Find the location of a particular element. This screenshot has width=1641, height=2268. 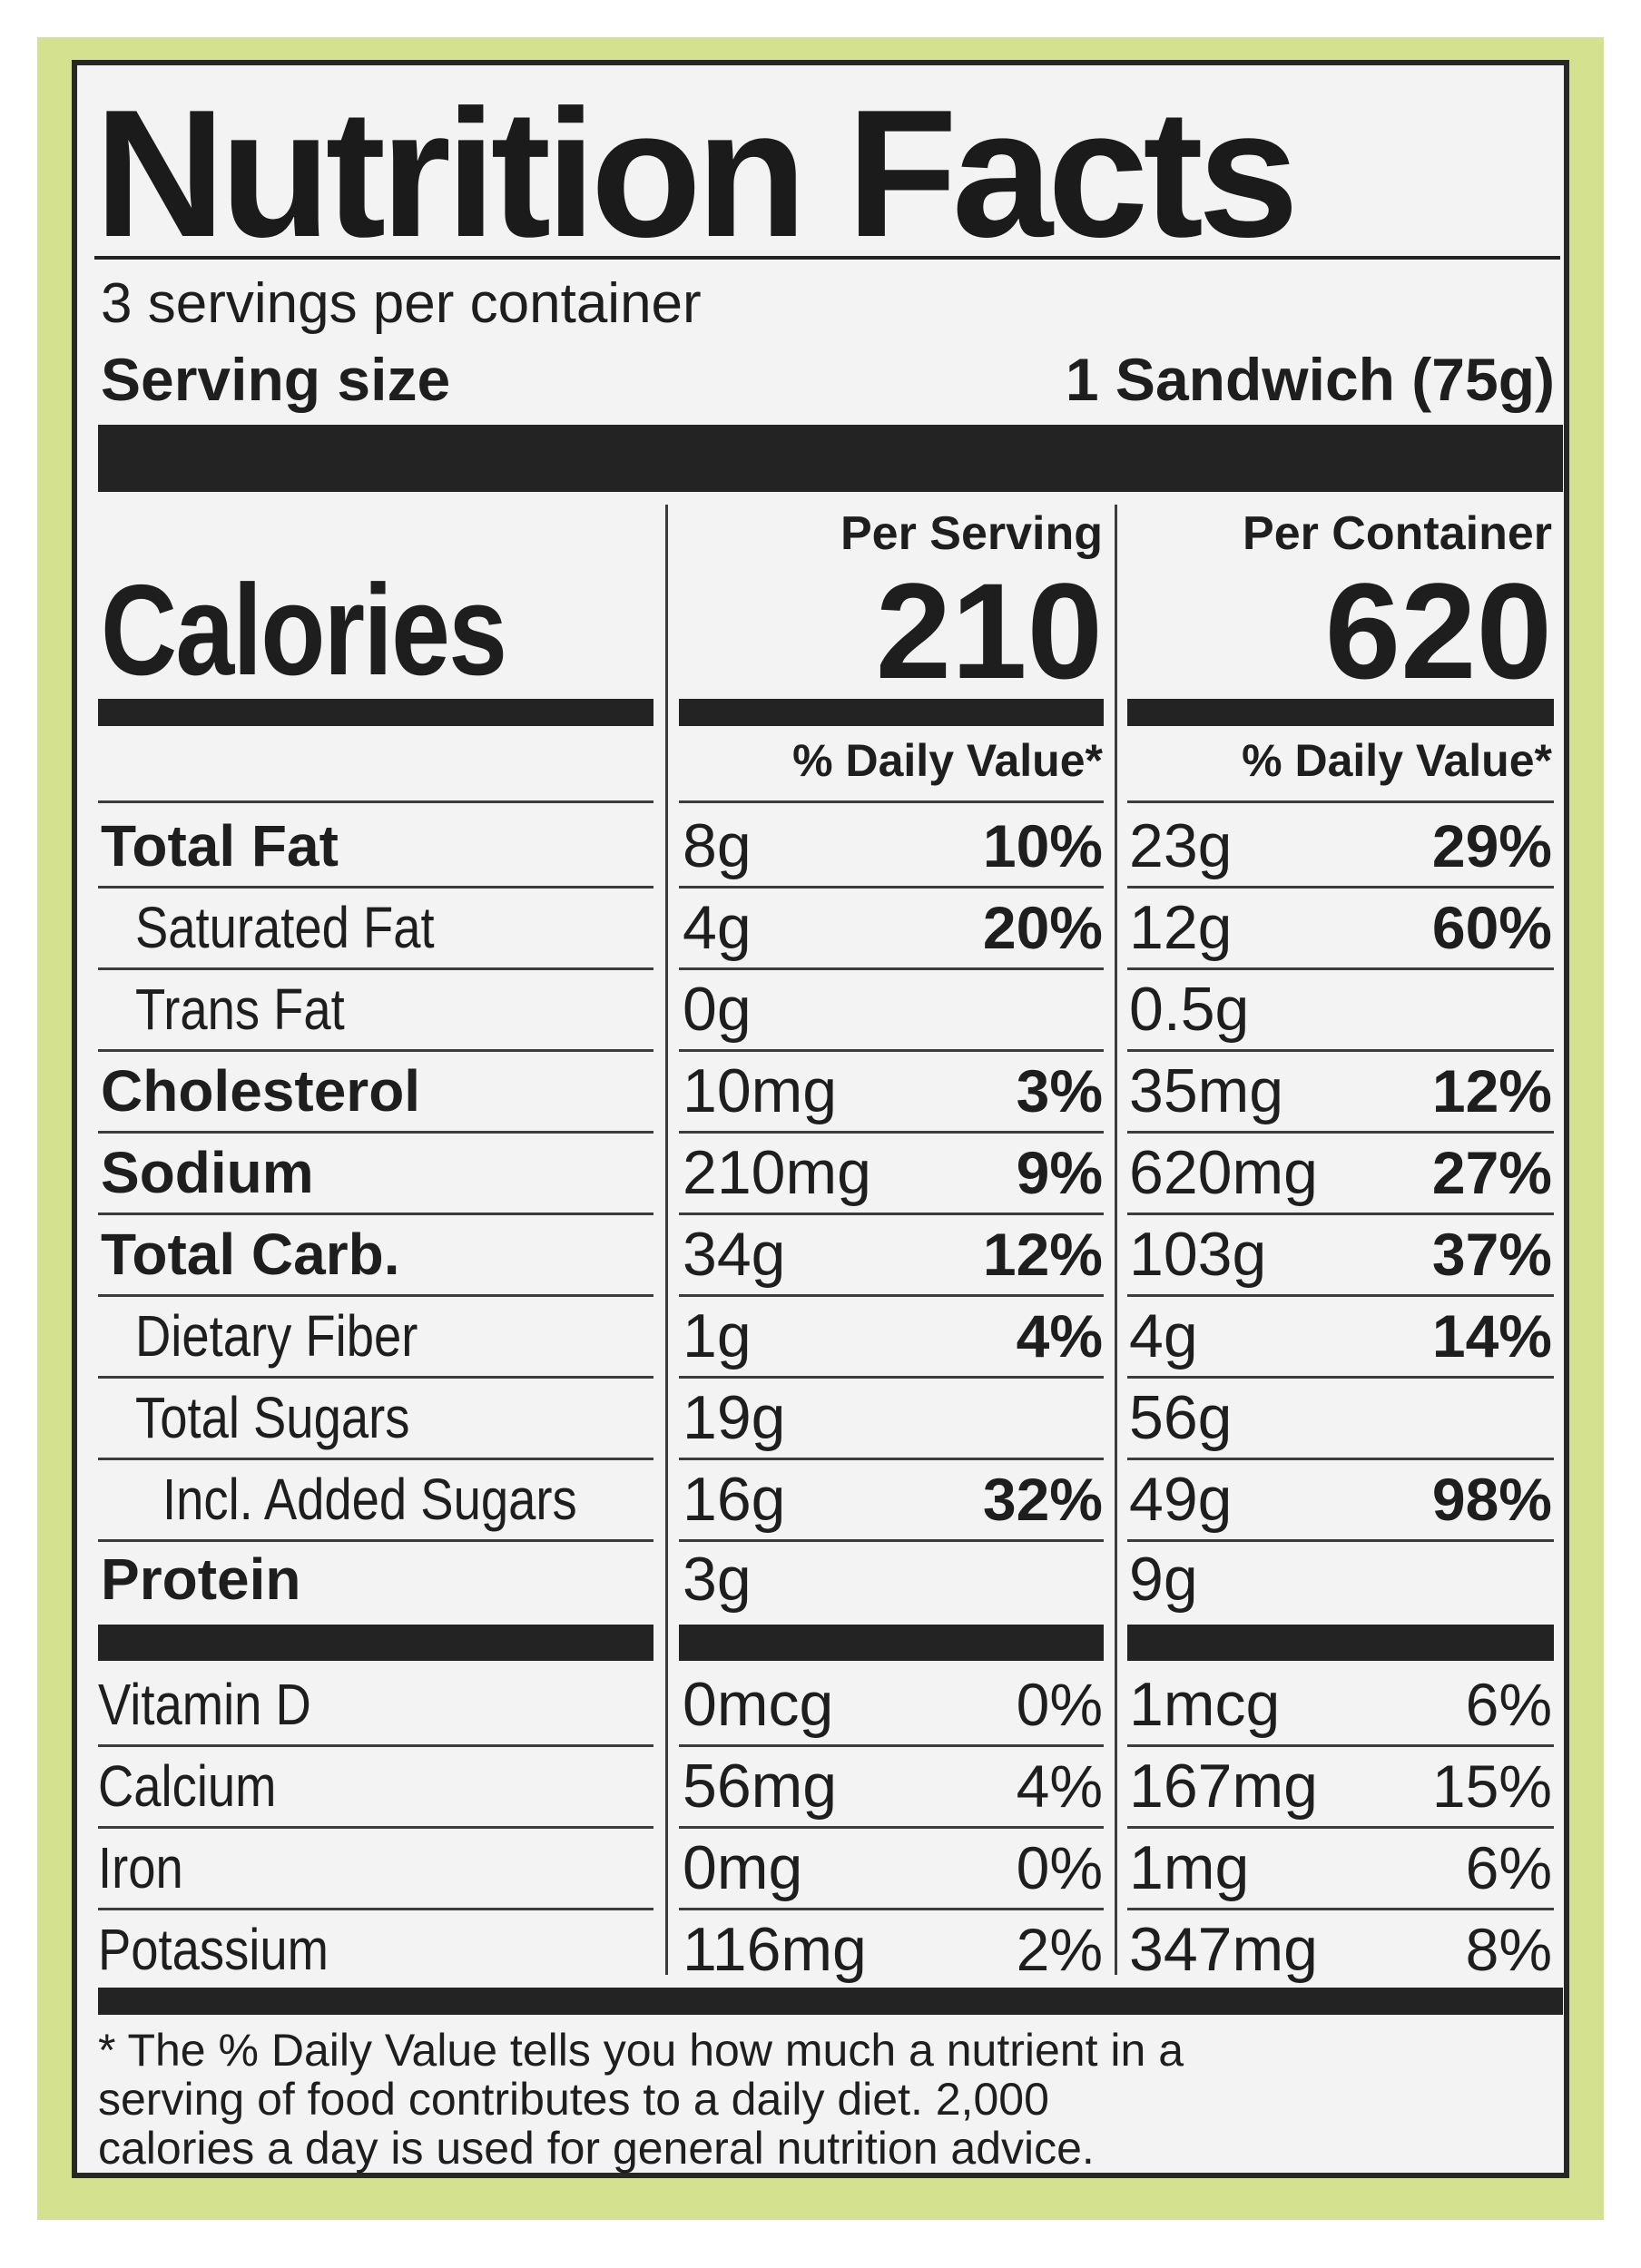

container-amount: 620mg is located at coordinates (1223, 1172).